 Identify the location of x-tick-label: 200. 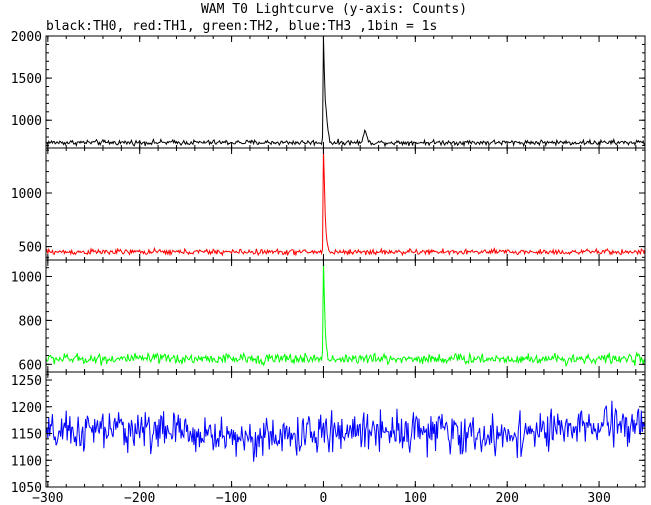
(506, 498).